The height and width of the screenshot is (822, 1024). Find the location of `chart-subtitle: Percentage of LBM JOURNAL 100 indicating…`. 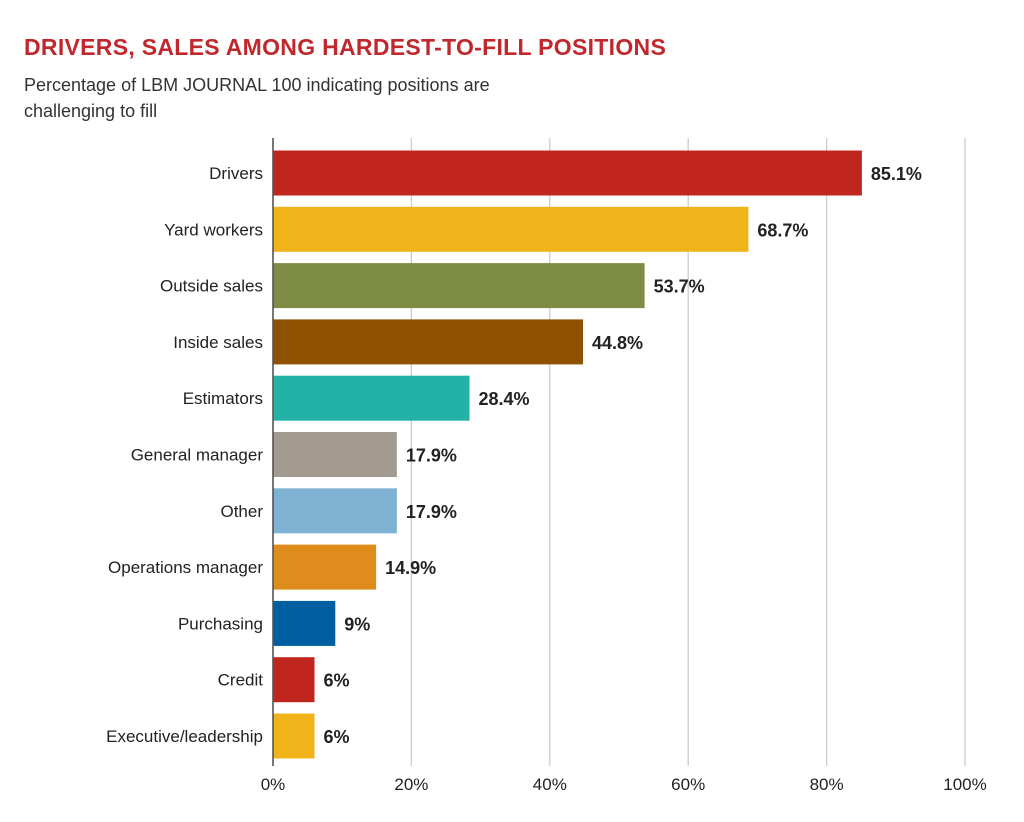

chart-subtitle: Percentage of LBM JOURNAL 100 indicating… is located at coordinates (257, 98).